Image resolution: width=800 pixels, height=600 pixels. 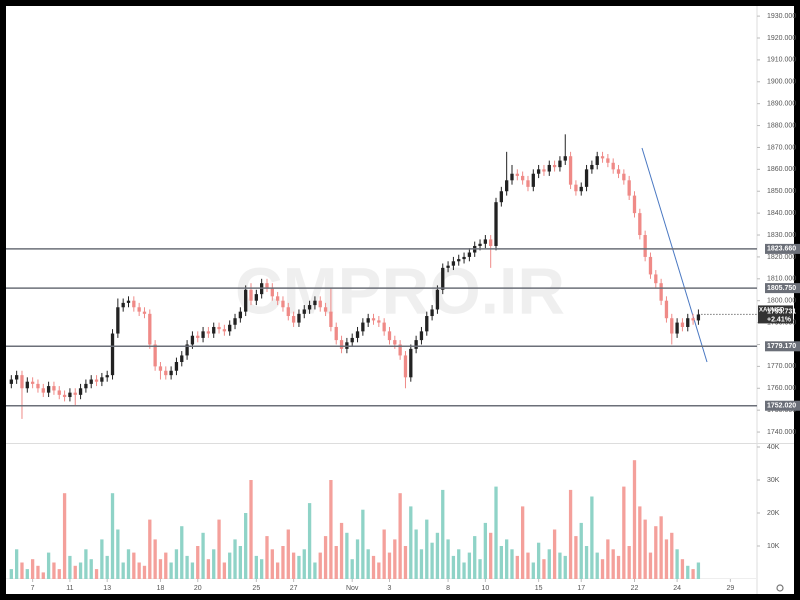 I want to click on watermark: CMPRO.IR, so click(x=400, y=290).